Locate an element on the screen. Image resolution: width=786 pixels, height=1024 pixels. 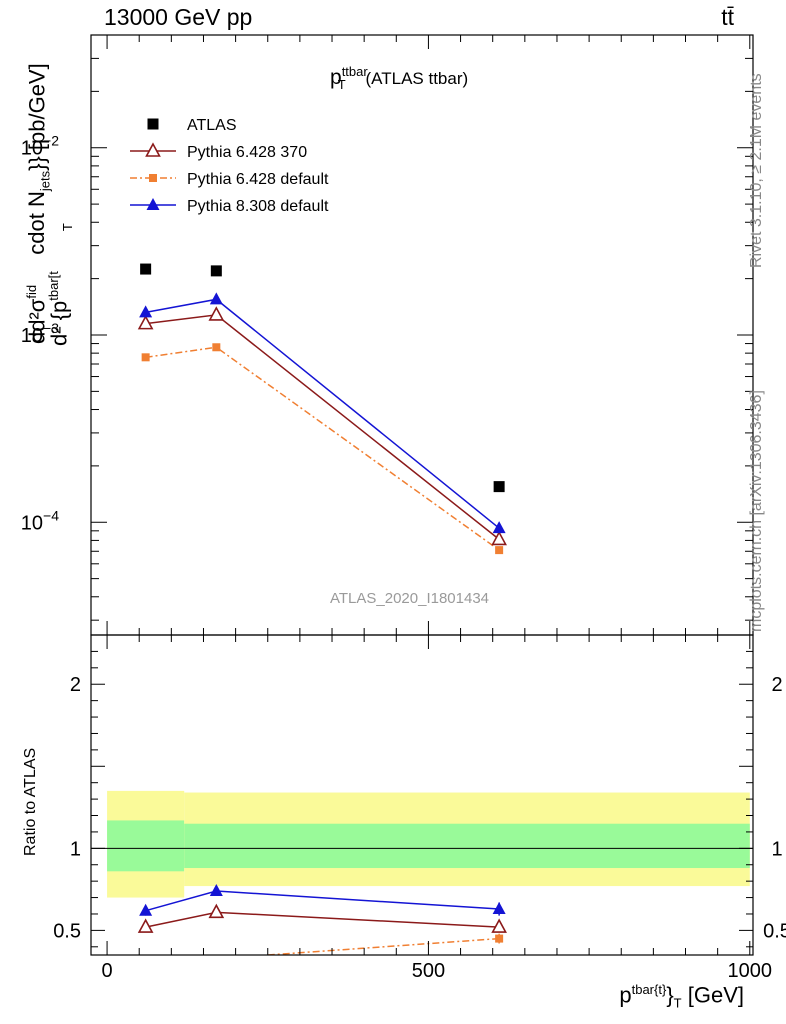
ratio-x-axis-label: ptbar{t}}T [GeV] is located at coordinates (681, 996).